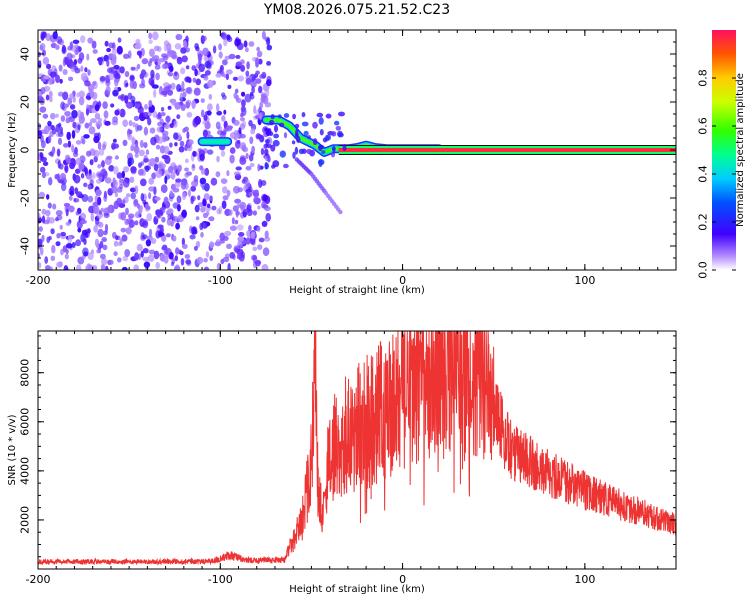 The width and height of the screenshot is (750, 600). Describe the element at coordinates (357, 589) in the screenshot. I see `snr-x-axis-label: Height of straight line (km)` at that location.